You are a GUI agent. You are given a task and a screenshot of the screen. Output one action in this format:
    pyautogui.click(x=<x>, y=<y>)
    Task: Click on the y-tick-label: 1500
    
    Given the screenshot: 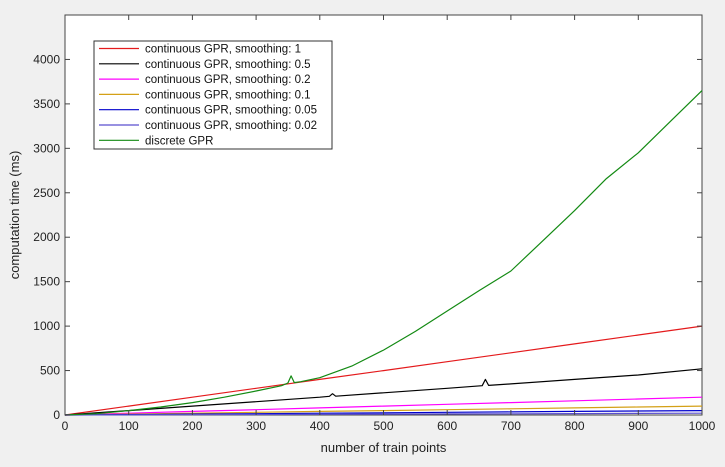 What is the action you would take?
    pyautogui.click(x=46, y=282)
    